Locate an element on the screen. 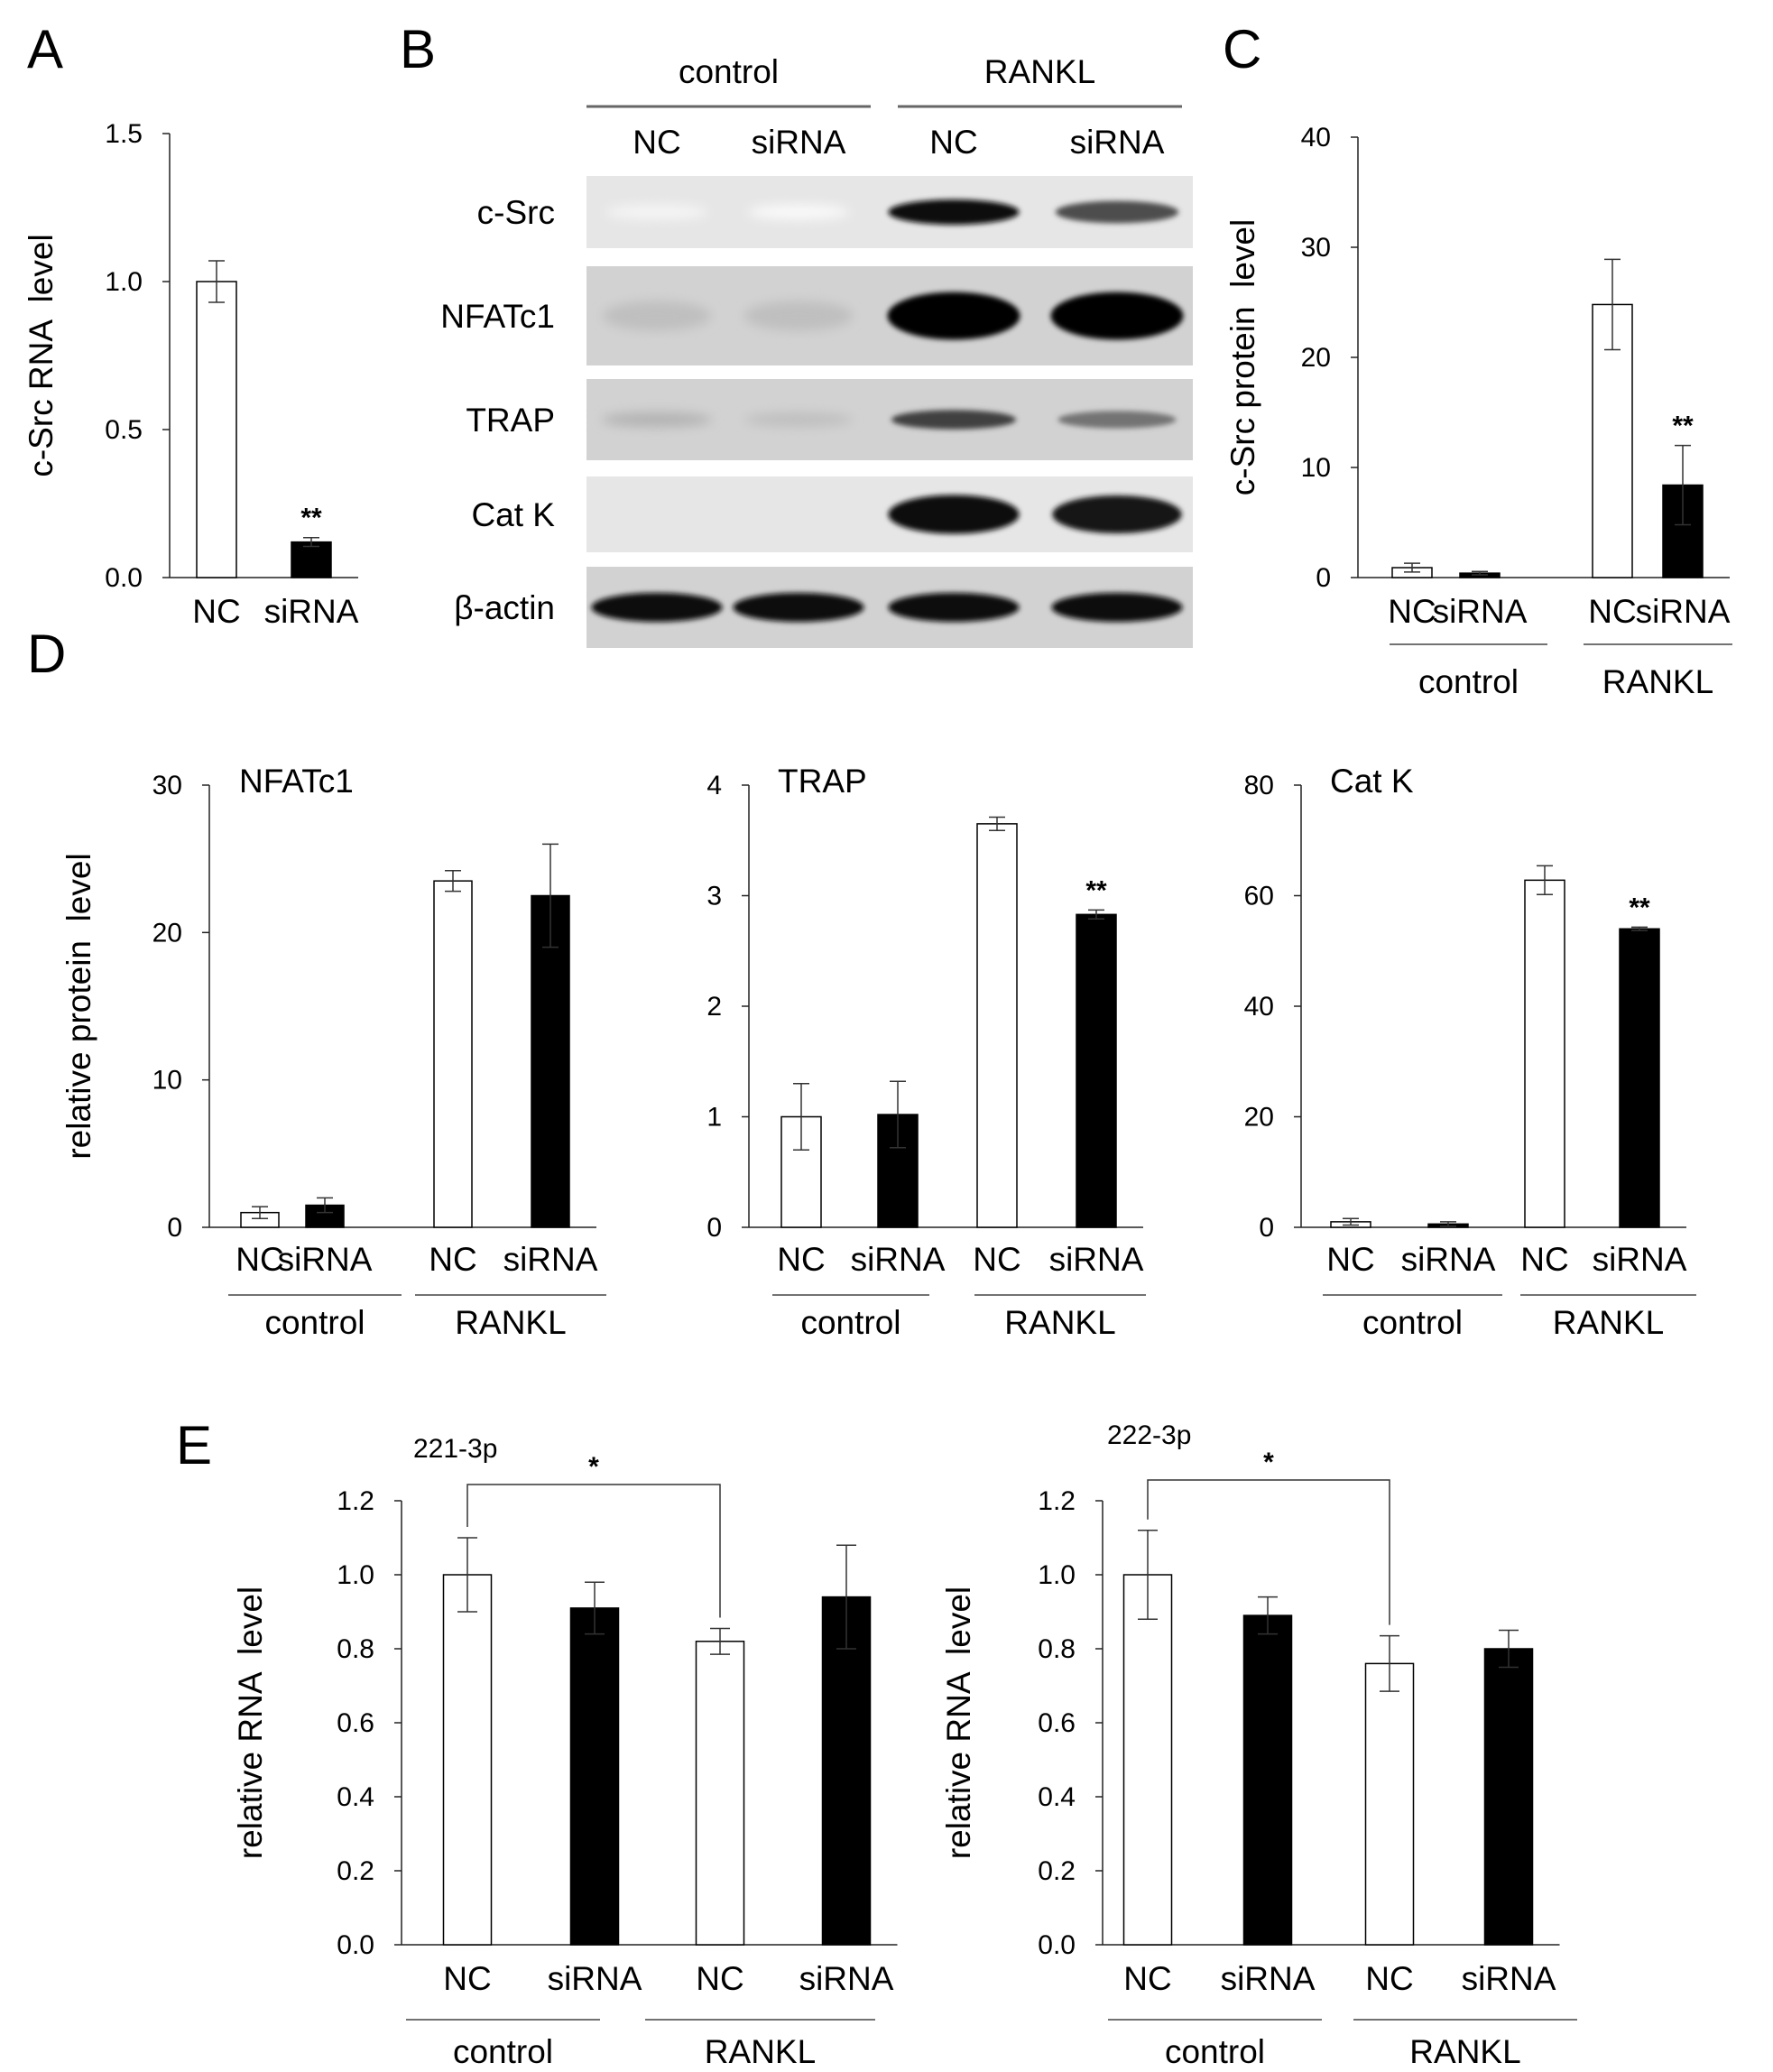  y-tick-label: 40 is located at coordinates (1259, 1007).